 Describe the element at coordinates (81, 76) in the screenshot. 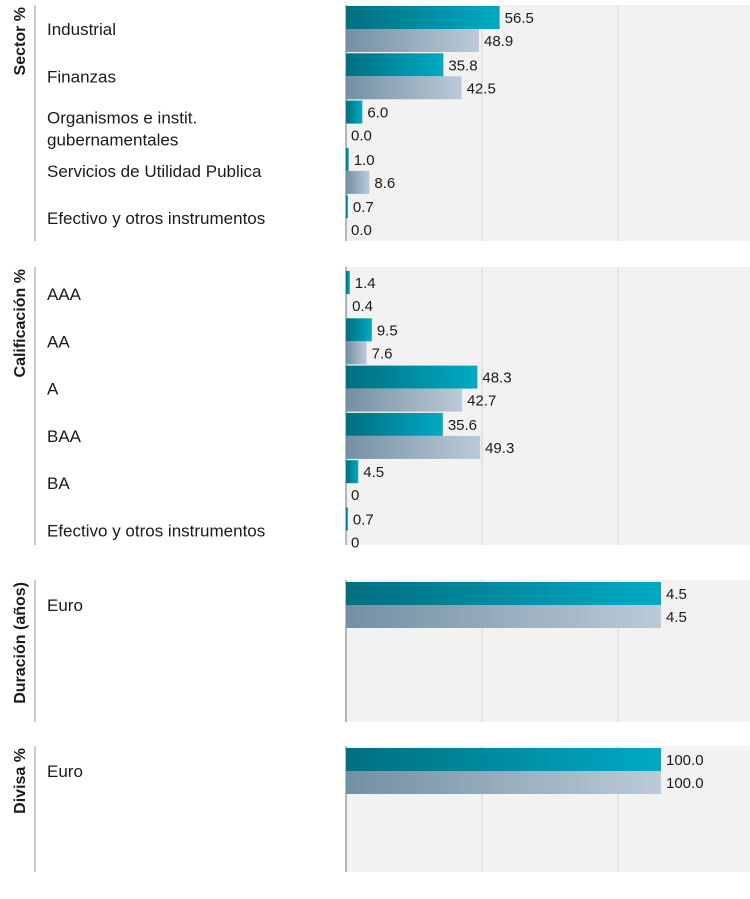

I see `category-label: Finanzas` at that location.